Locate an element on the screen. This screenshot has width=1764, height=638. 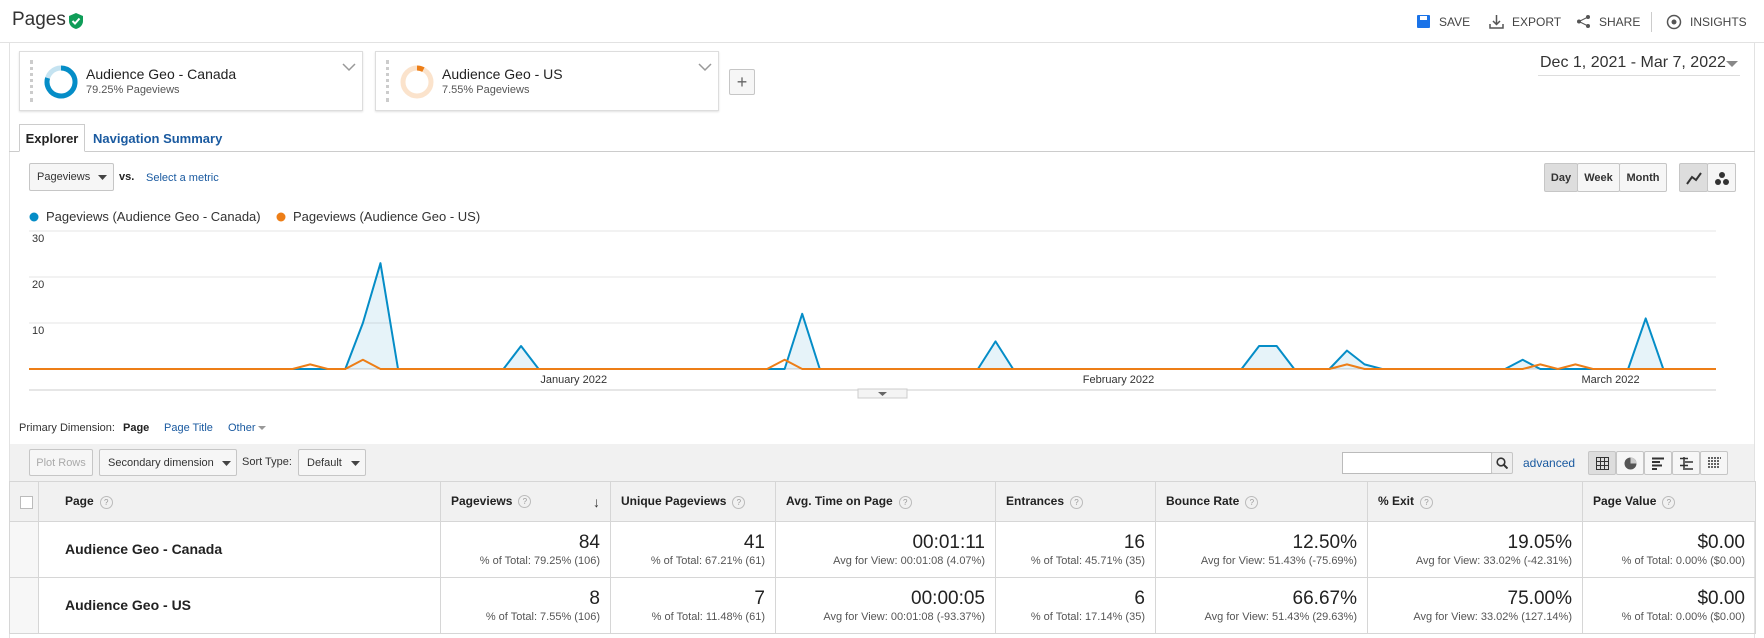
metric-value: $0.00 is located at coordinates (1721, 598).